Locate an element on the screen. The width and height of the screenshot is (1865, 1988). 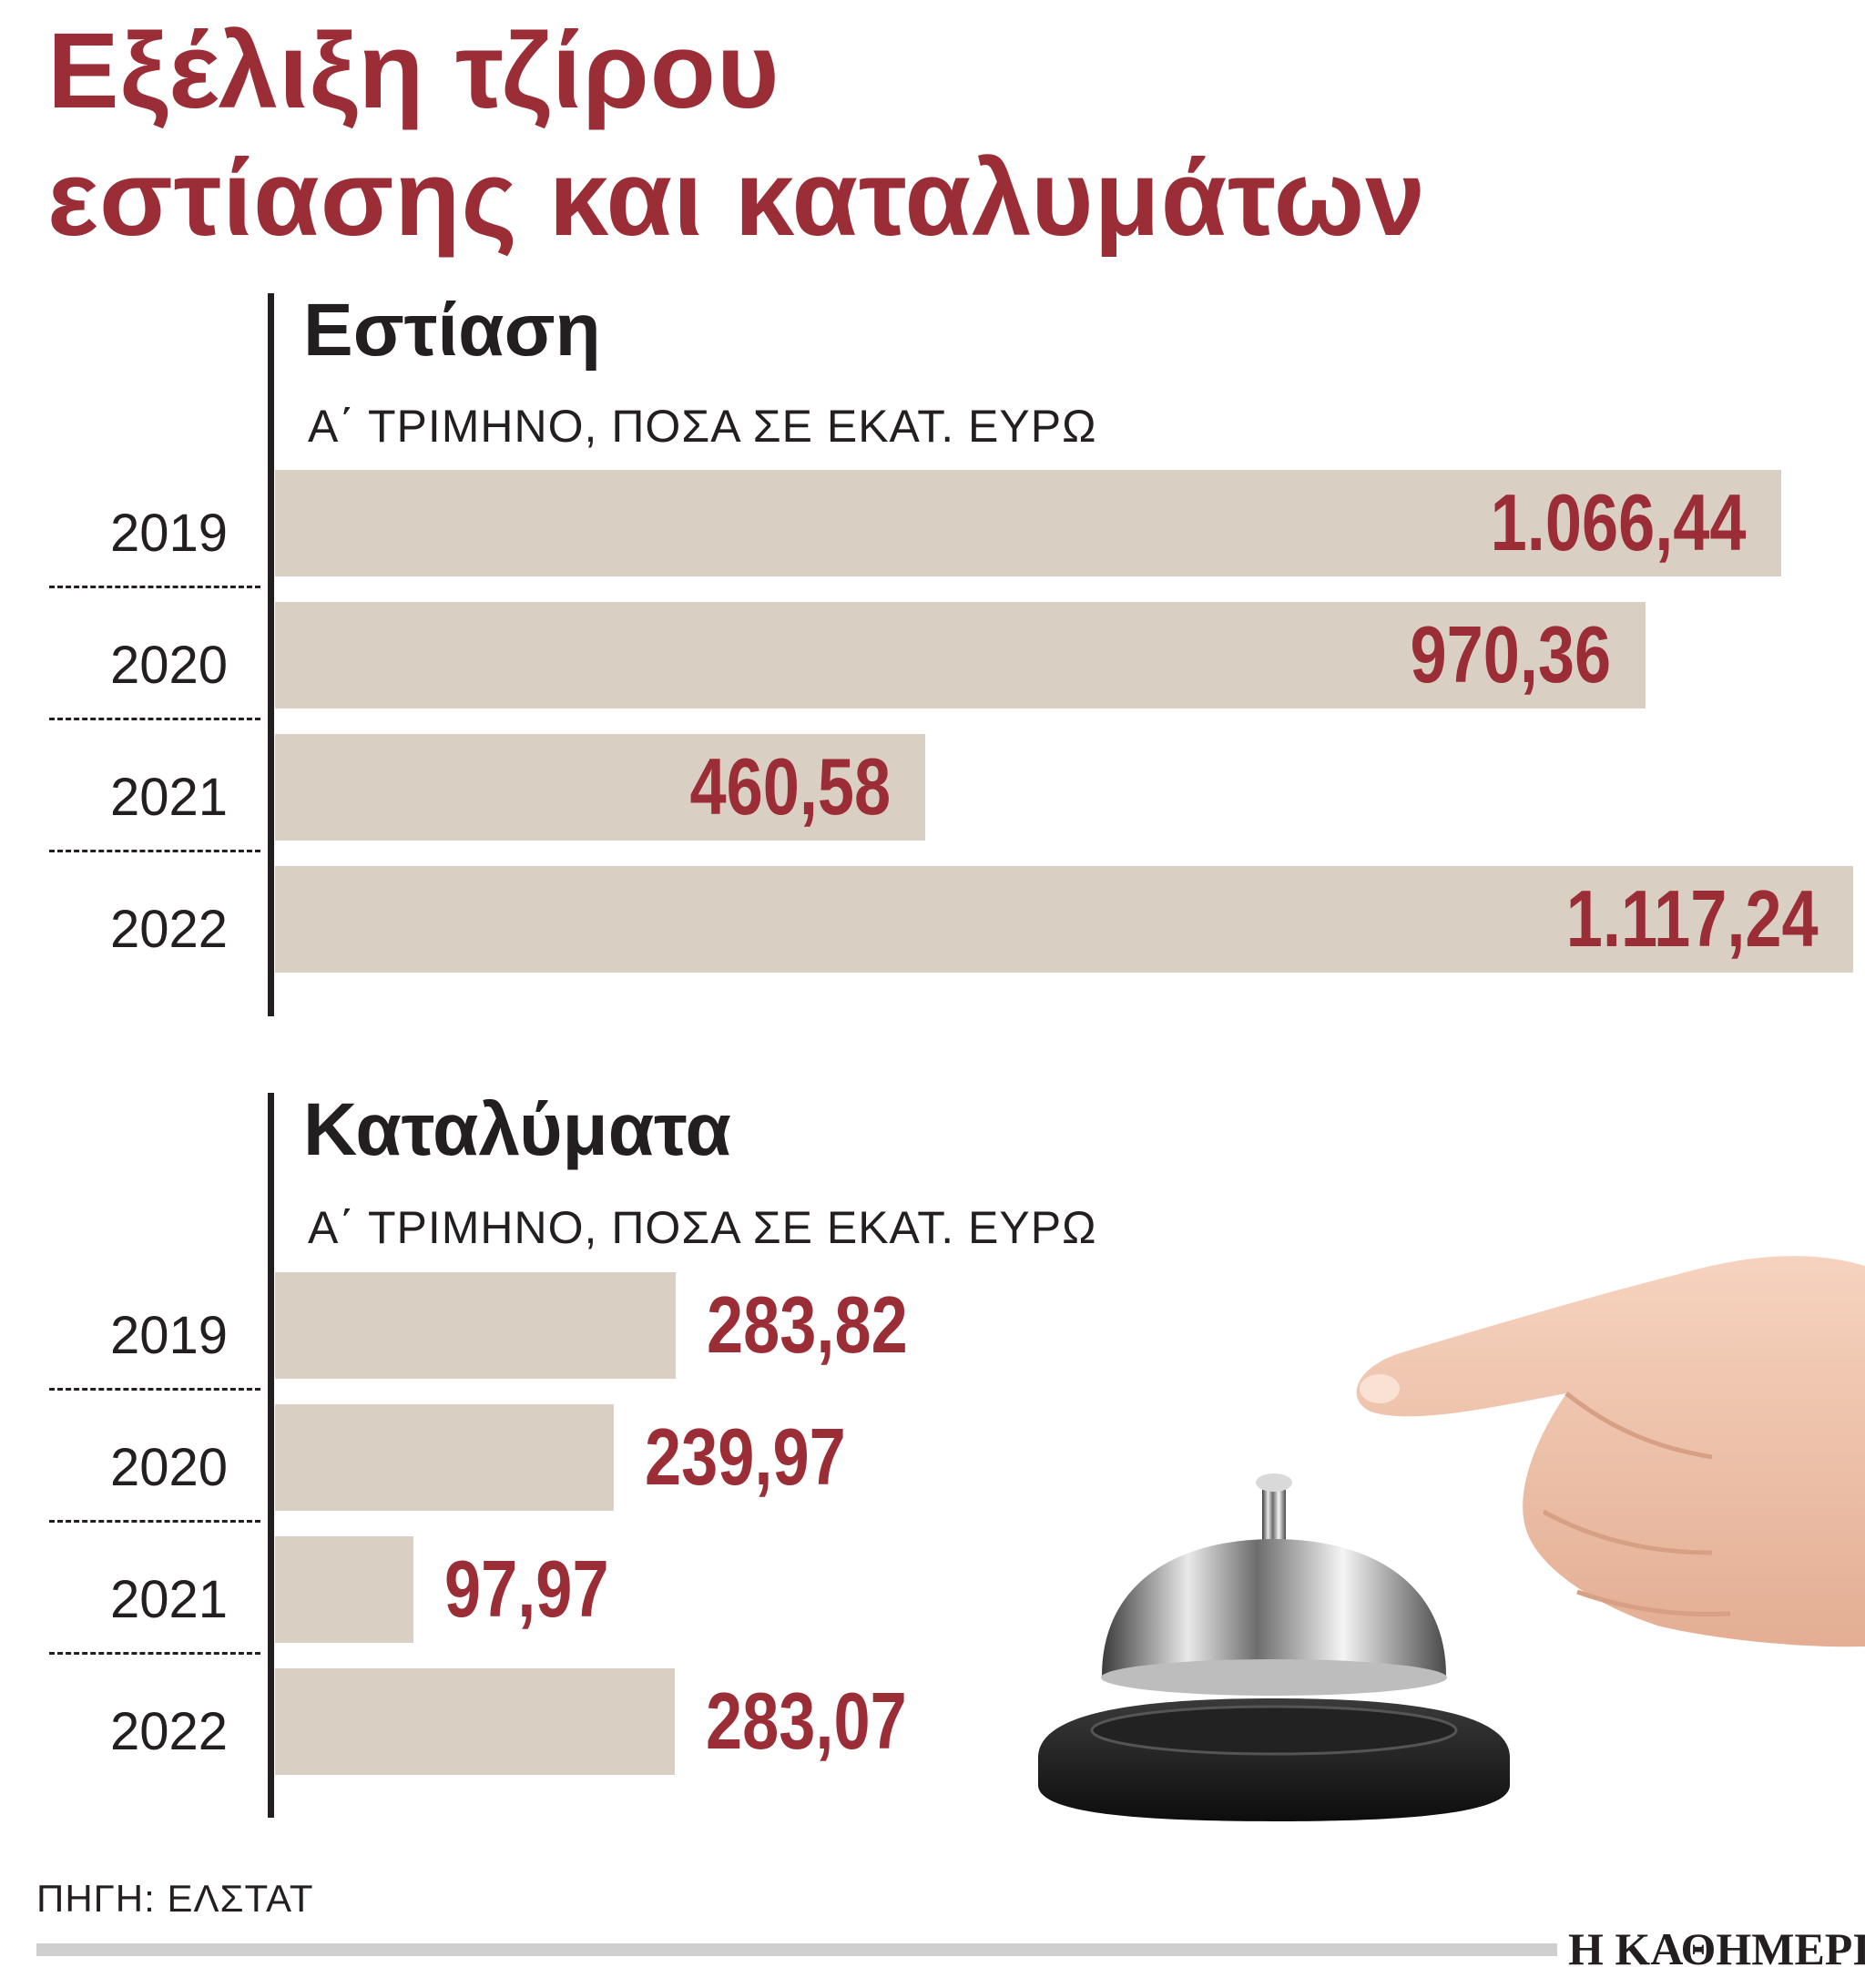
main-title-line-1: Εξέλιξη τζίρου is located at coordinates (413, 71).